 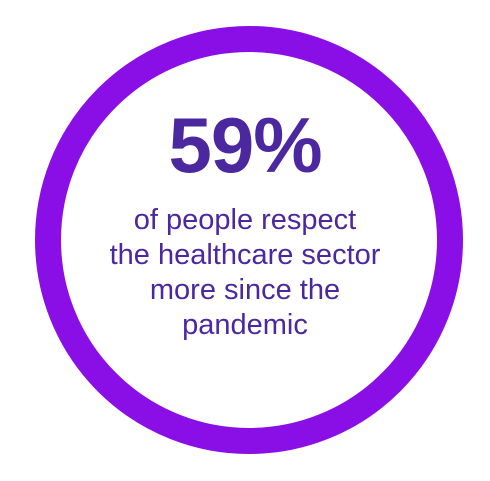 What do you see at coordinates (245, 325) in the screenshot?
I see `caption-line: pandemic` at bounding box center [245, 325].